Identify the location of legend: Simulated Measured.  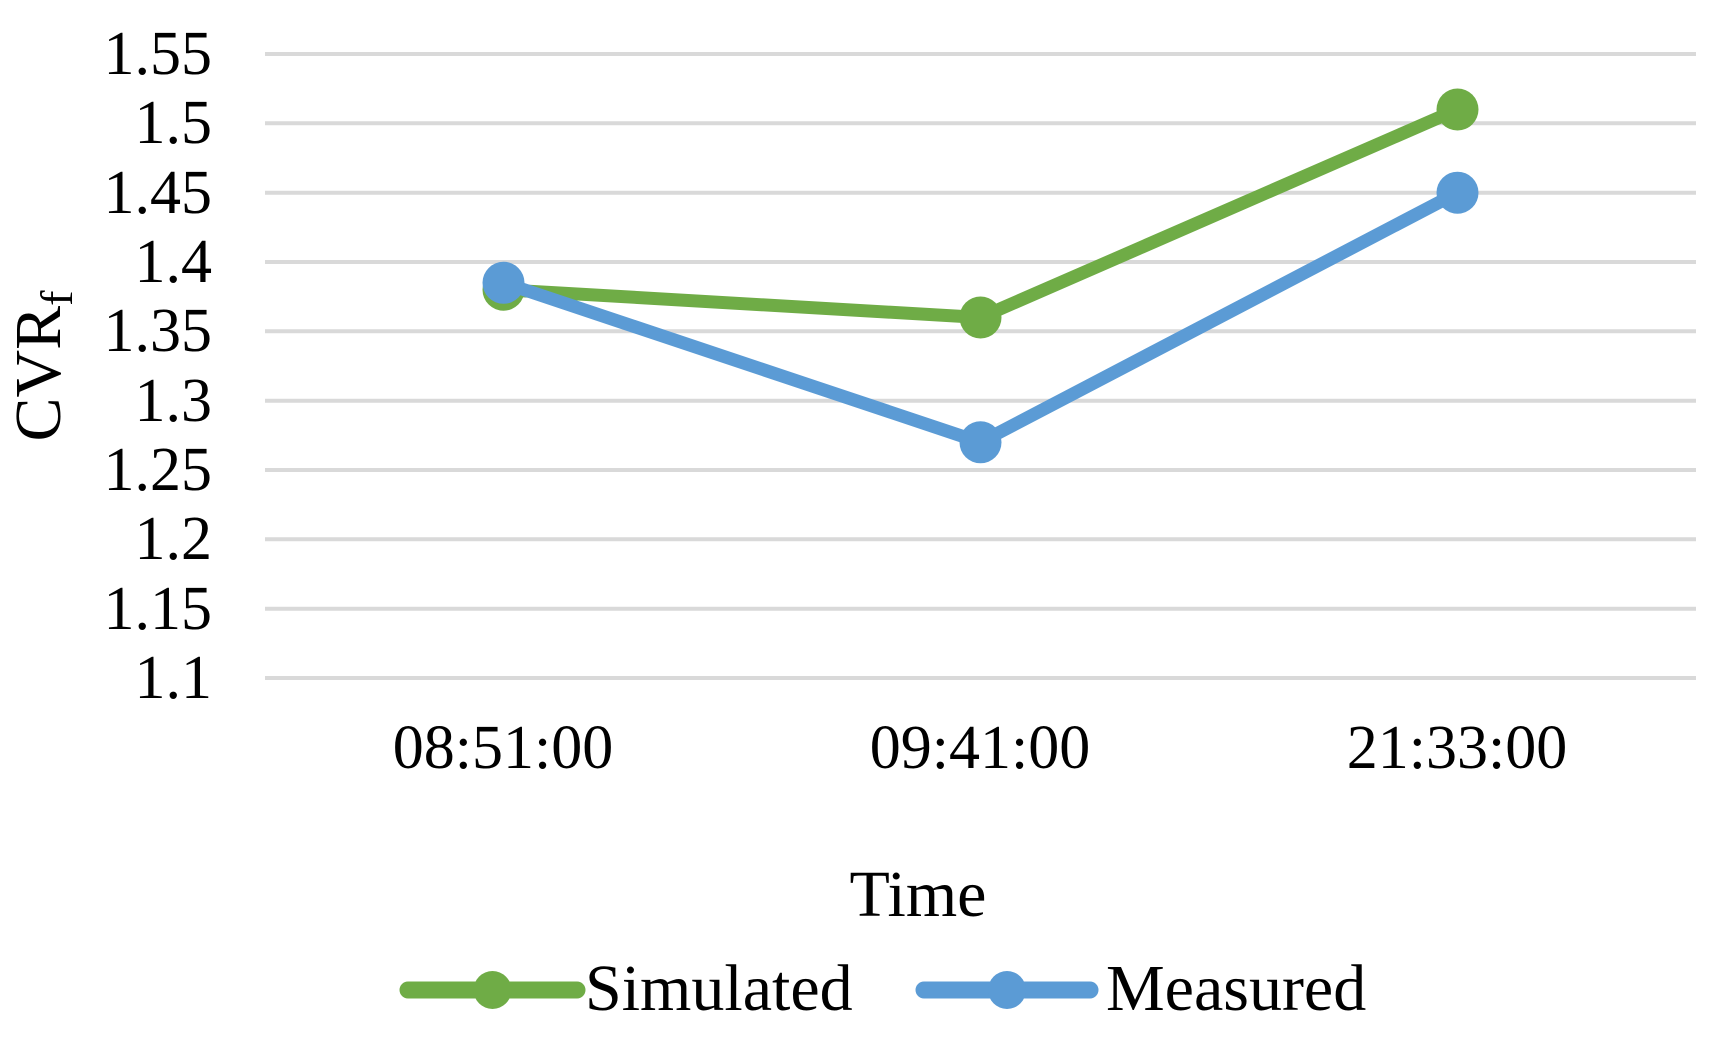
(882, 988).